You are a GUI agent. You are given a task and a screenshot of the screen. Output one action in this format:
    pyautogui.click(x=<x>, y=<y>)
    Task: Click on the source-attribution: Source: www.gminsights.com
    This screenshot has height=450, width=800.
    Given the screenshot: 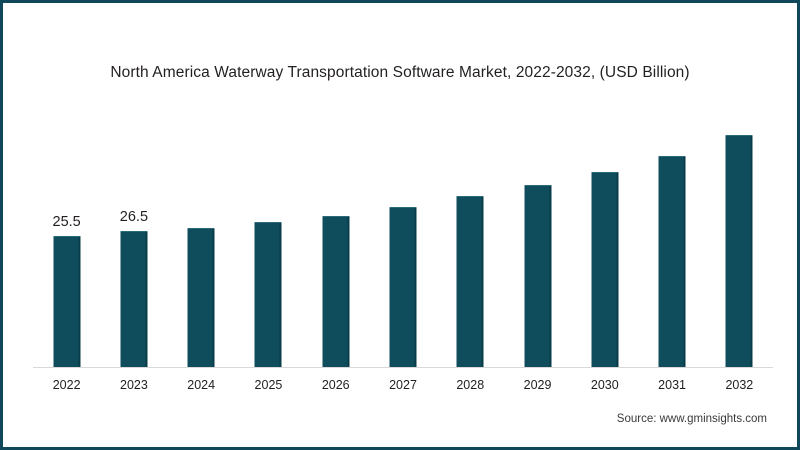 What is the action you would take?
    pyautogui.click(x=691, y=419)
    